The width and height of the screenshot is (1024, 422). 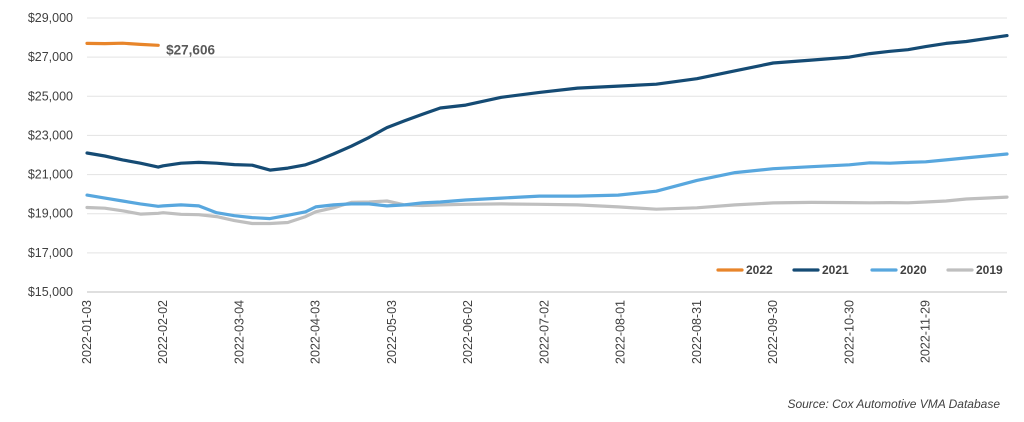 I want to click on y-tick-label: $21,000, so click(x=50, y=175).